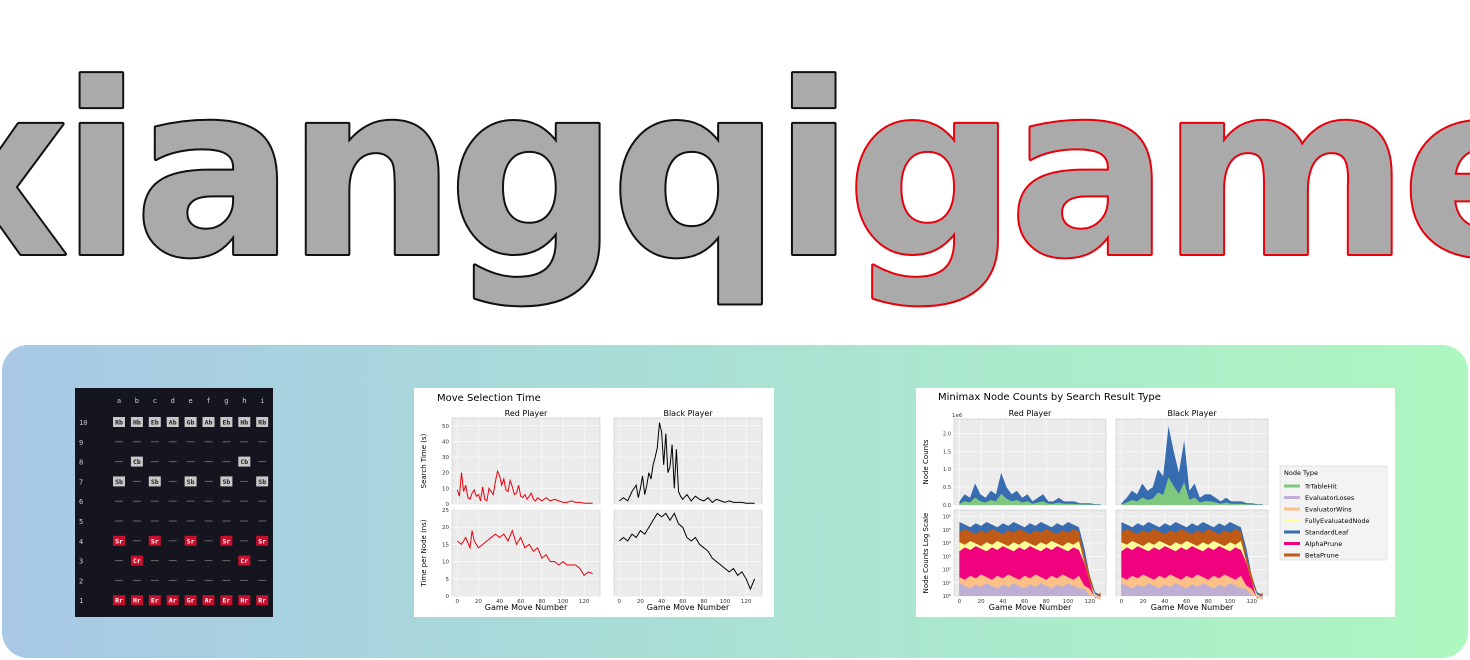  I want to click on rank-label: 6, so click(81, 502).